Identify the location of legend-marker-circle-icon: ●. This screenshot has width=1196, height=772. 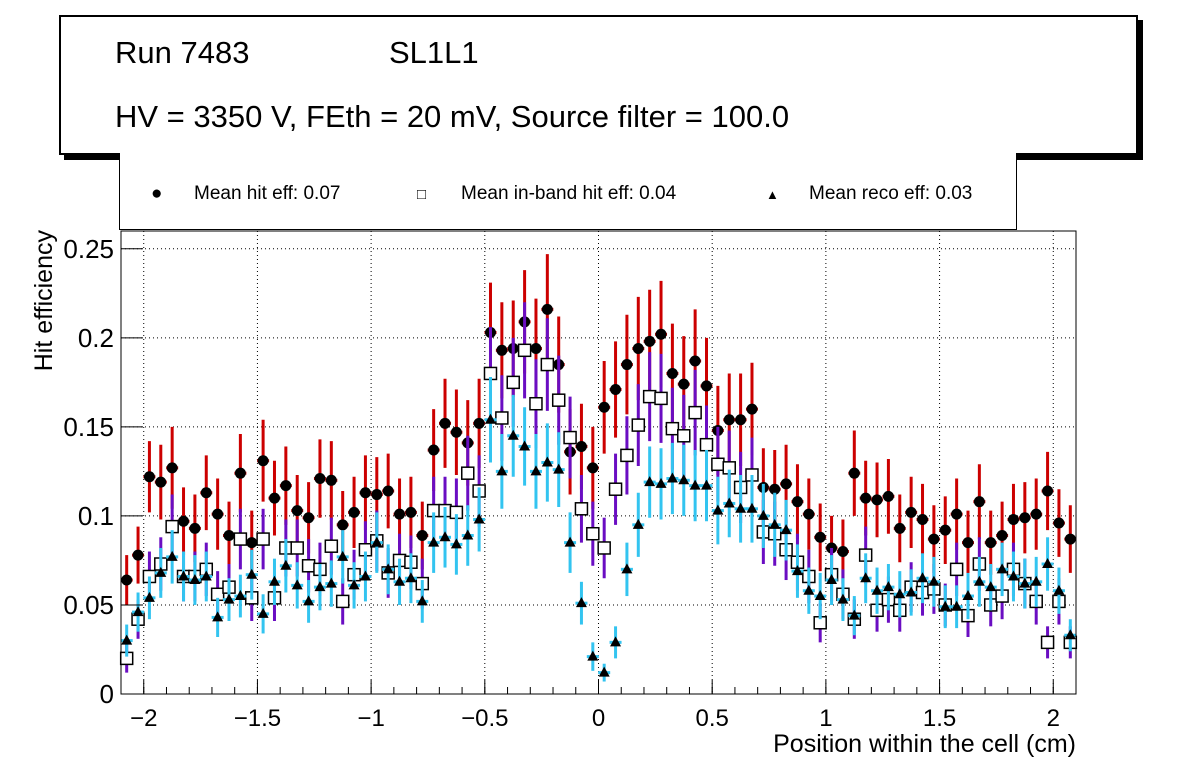
(157, 193).